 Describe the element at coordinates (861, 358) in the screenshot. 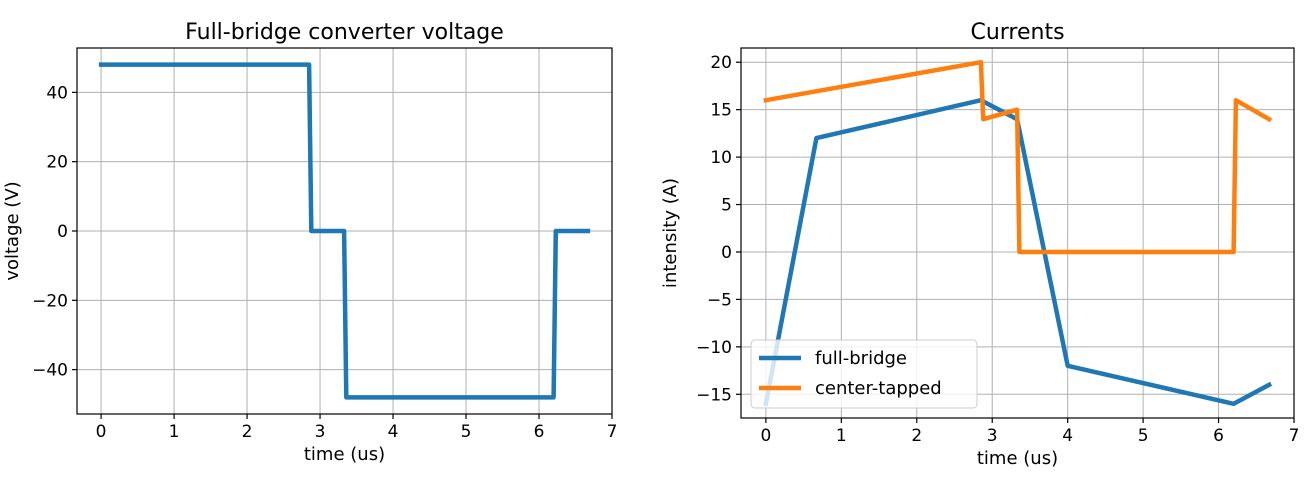

I see `legend-label-0: full-bridge` at that location.